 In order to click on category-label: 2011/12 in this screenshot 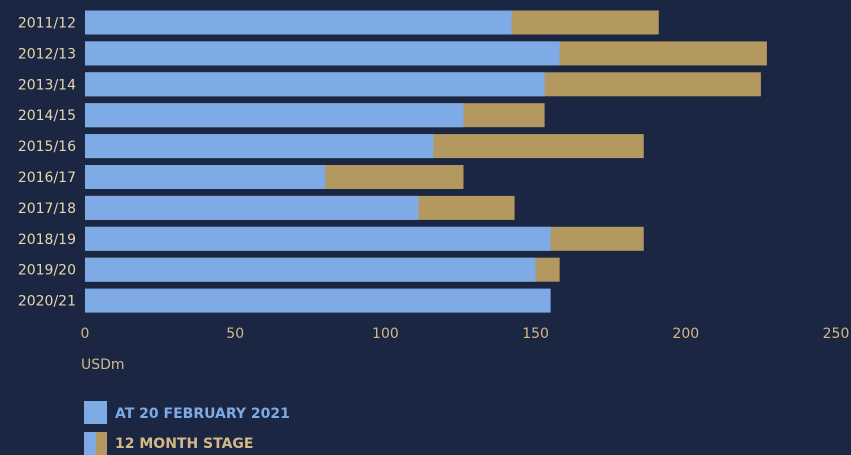, I will do `click(47, 24)`.